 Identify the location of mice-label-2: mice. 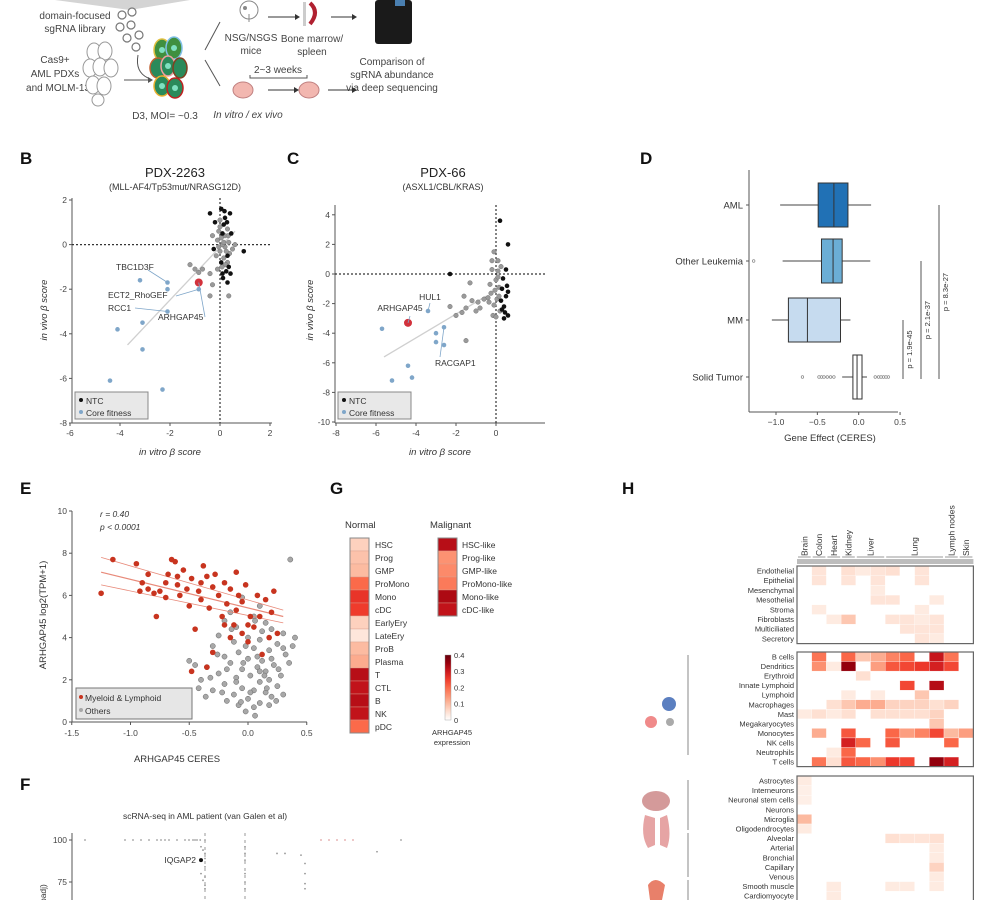
(251, 51).